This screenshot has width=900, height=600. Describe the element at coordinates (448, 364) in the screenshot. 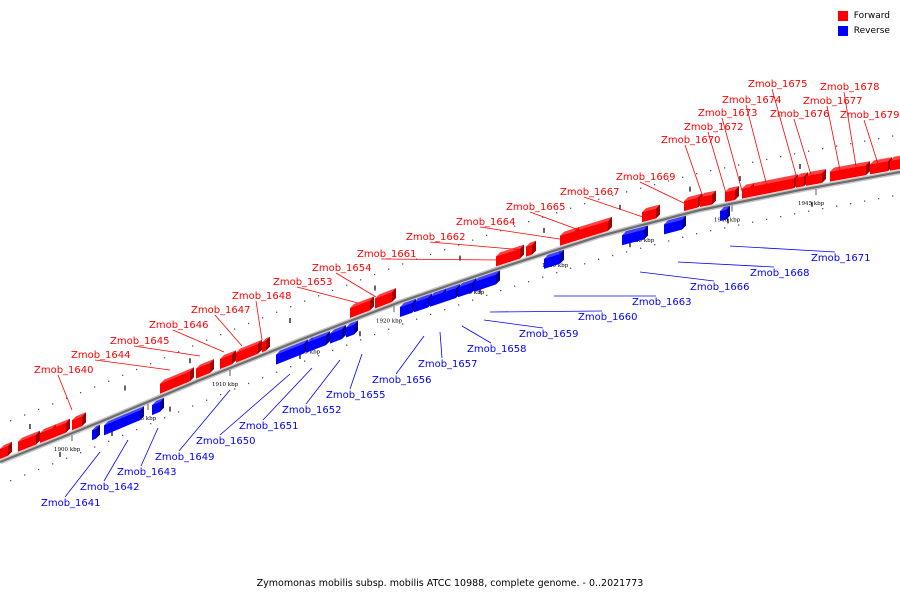

I see `gene-label: Zmob_1657` at that location.